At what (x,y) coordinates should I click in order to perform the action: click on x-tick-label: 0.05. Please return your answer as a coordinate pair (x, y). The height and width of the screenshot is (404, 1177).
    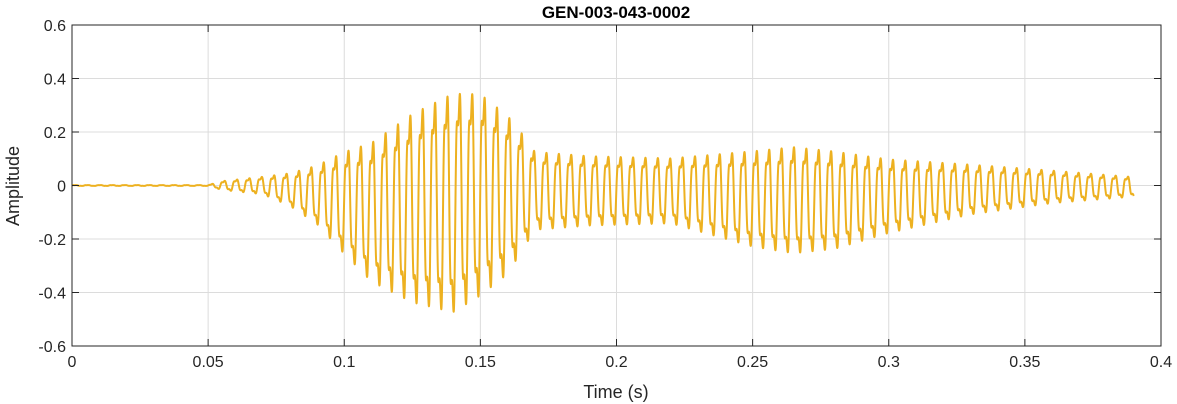
    Looking at the image, I should click on (208, 362).